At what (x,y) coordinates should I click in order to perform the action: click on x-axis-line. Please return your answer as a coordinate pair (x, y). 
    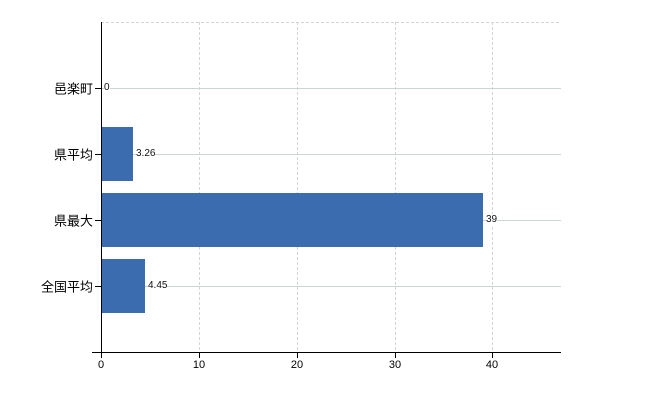
    Looking at the image, I should click on (326, 352).